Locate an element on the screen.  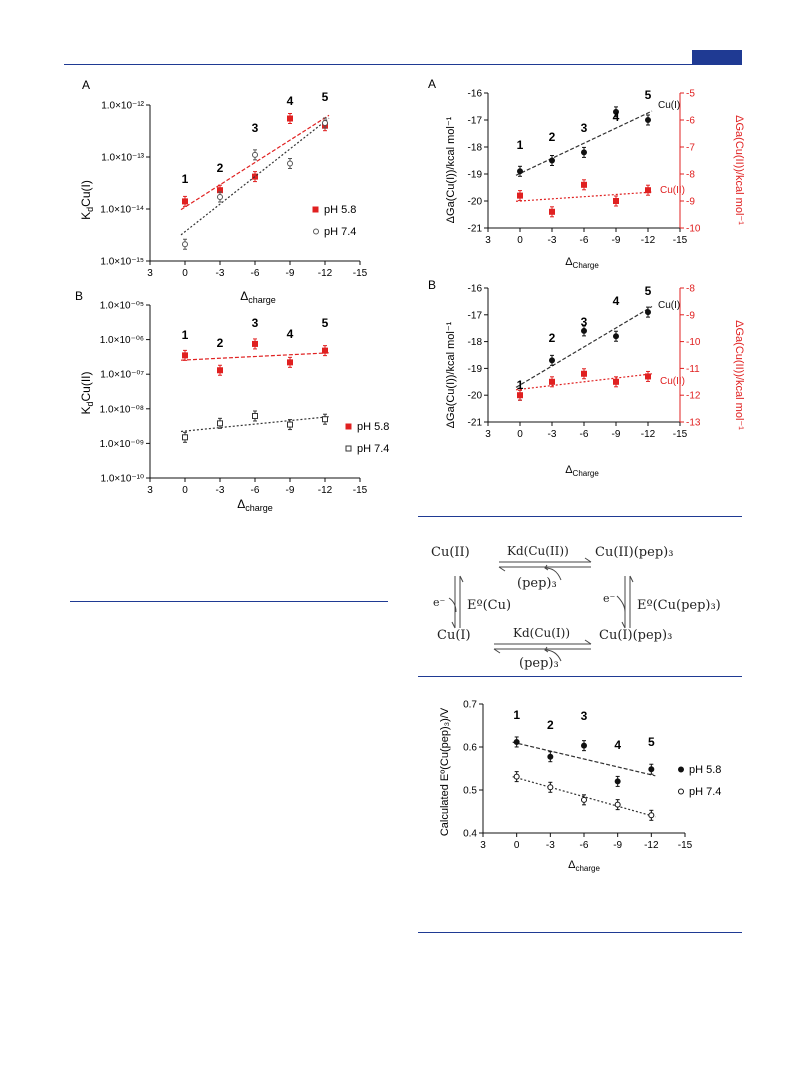
y-tick-label: -20 is located at coordinates (475, 396).